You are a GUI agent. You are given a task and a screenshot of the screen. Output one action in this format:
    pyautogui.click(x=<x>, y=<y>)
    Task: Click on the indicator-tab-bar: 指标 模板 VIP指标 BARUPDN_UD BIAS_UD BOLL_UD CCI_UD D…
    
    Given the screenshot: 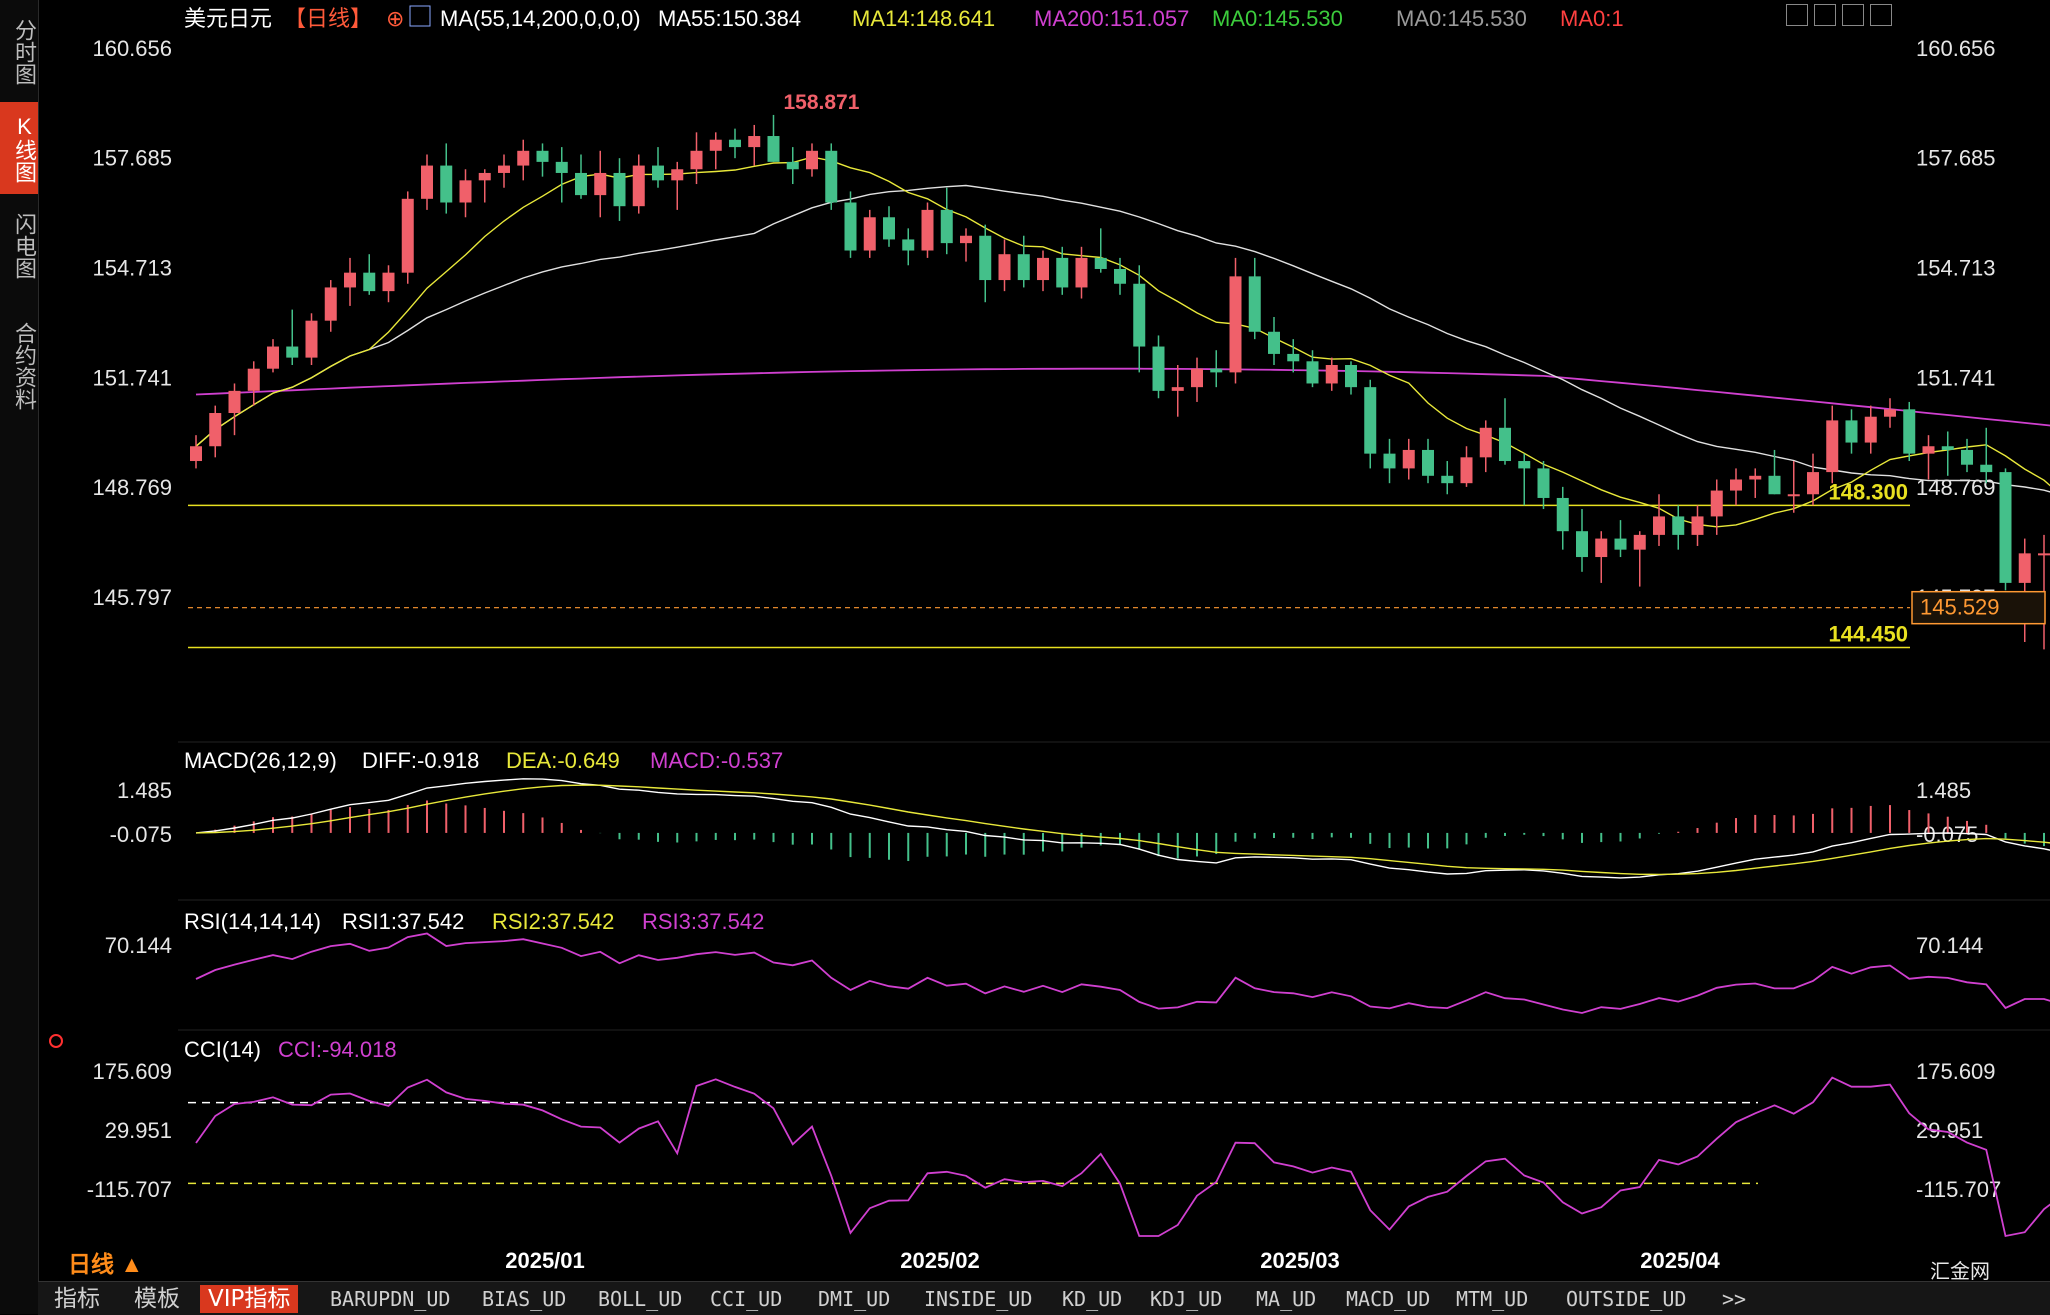 What is the action you would take?
    pyautogui.click(x=1044, y=1298)
    